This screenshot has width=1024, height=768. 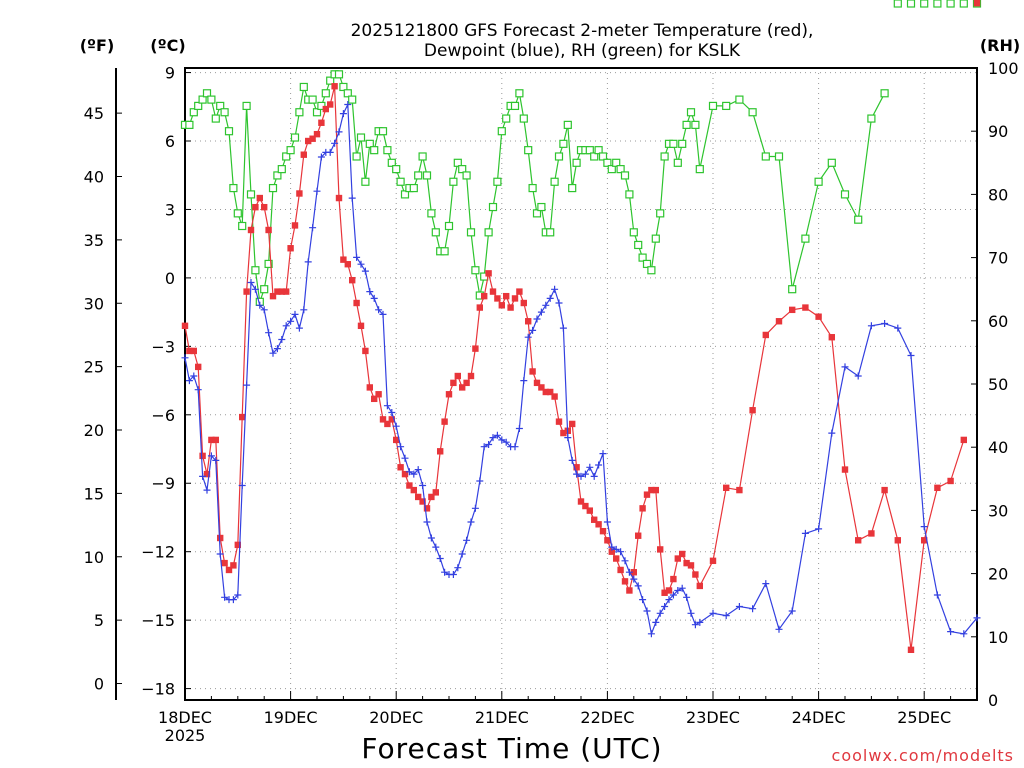 I want to click on rh-tick-label: 90, so click(x=998, y=131).